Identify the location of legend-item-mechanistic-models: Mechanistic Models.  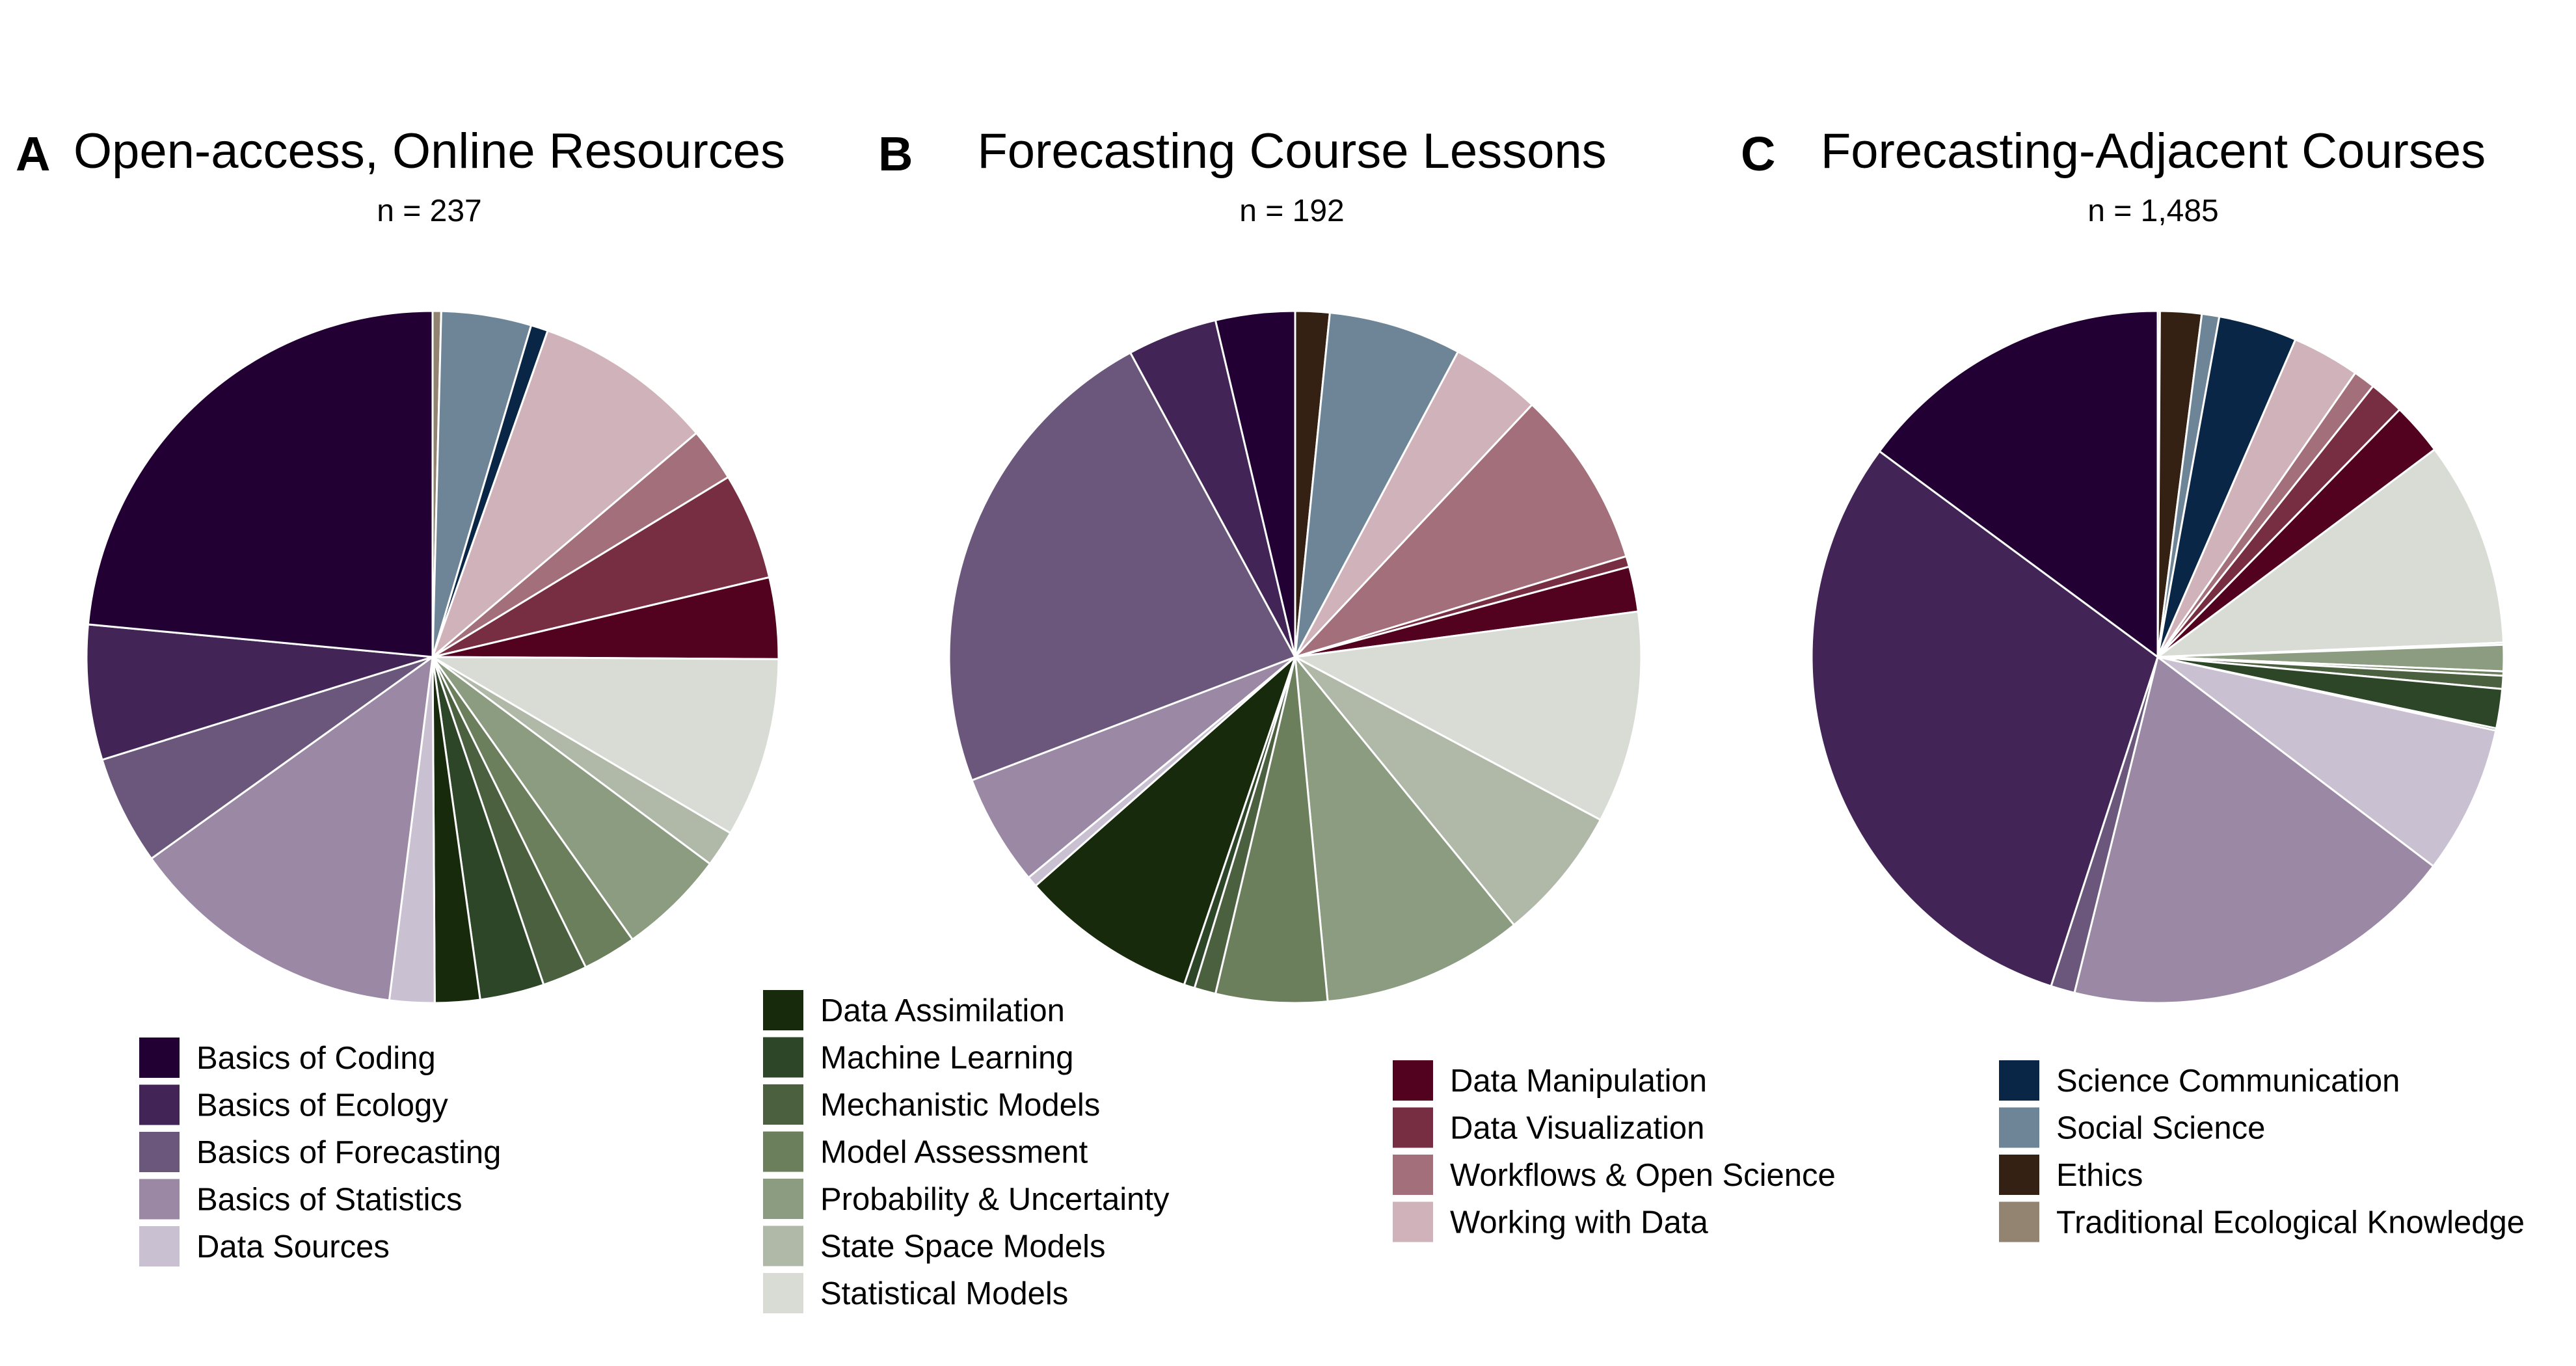
(931, 1104).